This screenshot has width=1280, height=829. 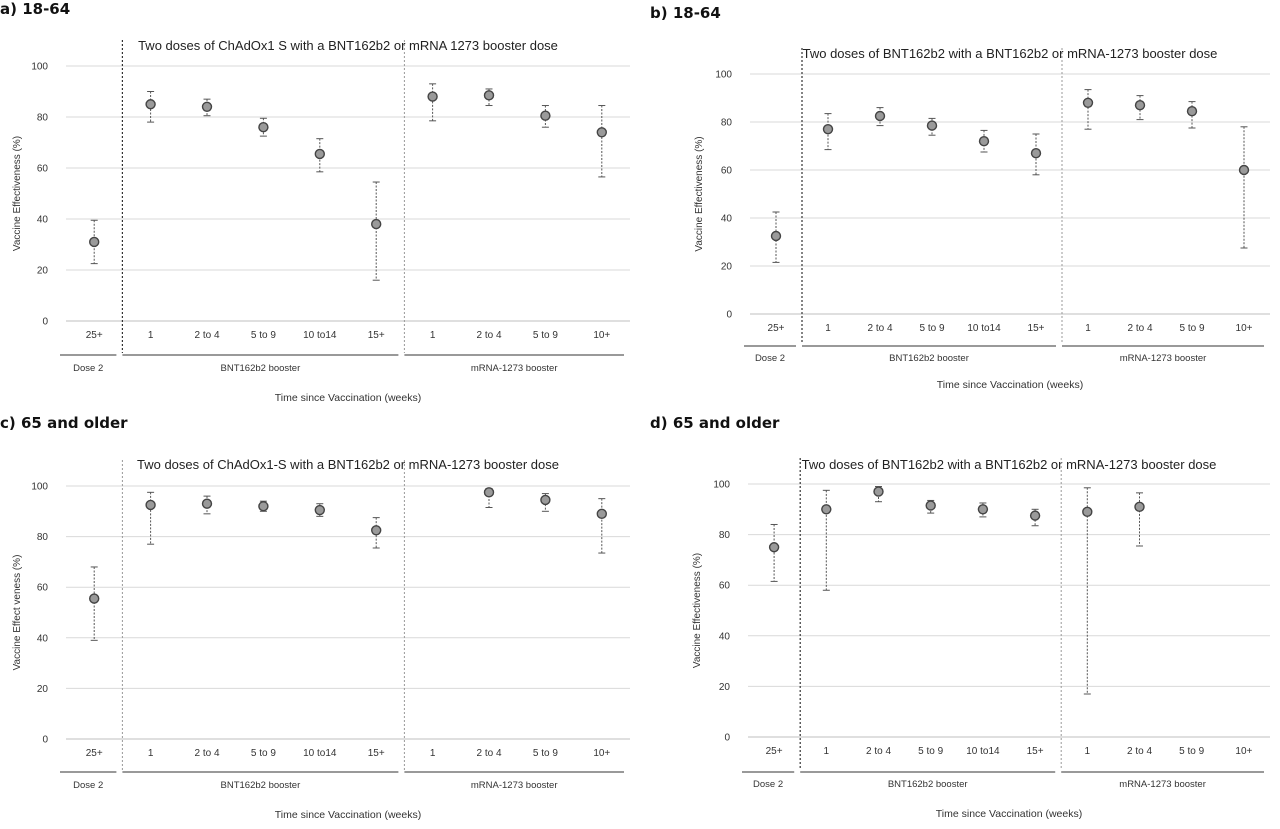 What do you see at coordinates (17, 613) in the screenshot?
I see `y-axis-title: Vaccine Effect veness (%)` at bounding box center [17, 613].